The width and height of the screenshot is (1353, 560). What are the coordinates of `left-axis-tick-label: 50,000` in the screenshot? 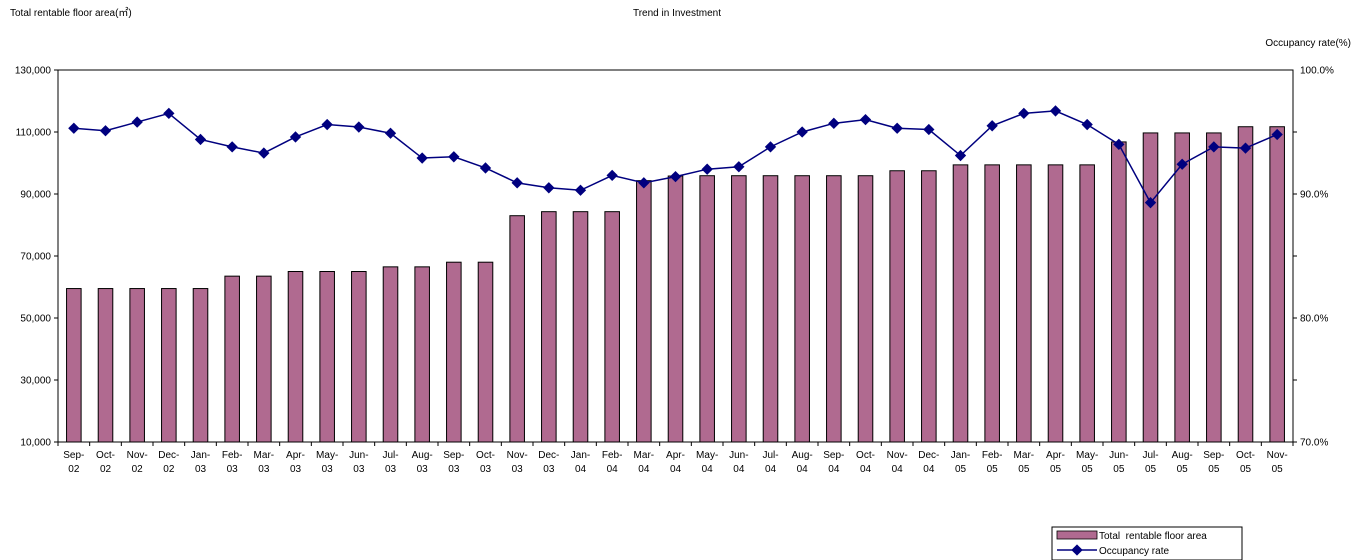 It's located at (35, 319).